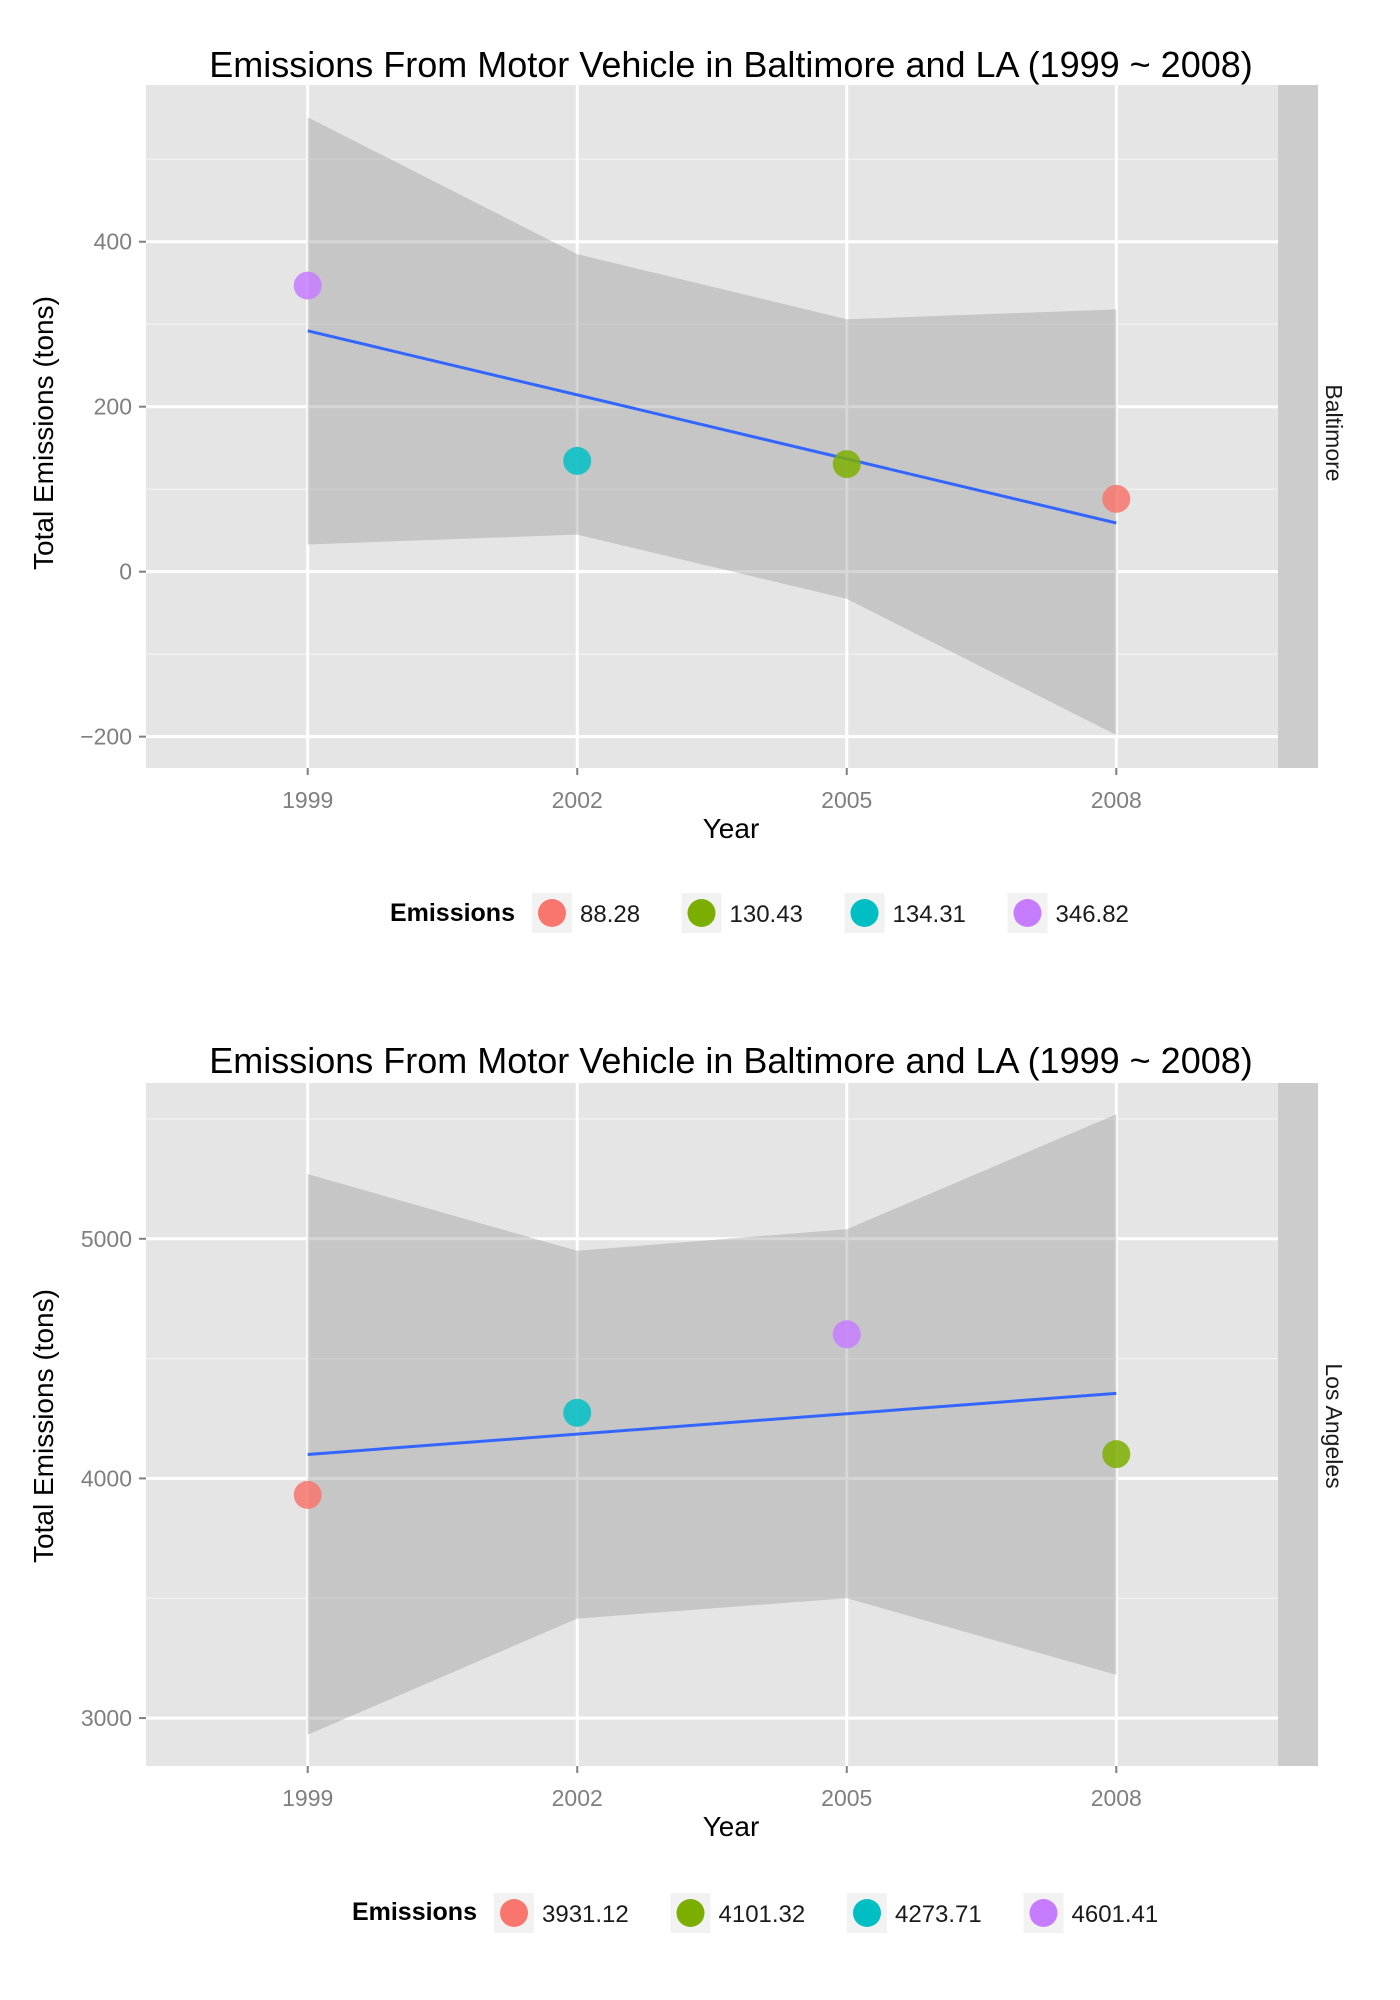 The height and width of the screenshot is (2000, 1400). What do you see at coordinates (1334, 432) in the screenshot?
I see `facet-strip-label: Baltimore` at bounding box center [1334, 432].